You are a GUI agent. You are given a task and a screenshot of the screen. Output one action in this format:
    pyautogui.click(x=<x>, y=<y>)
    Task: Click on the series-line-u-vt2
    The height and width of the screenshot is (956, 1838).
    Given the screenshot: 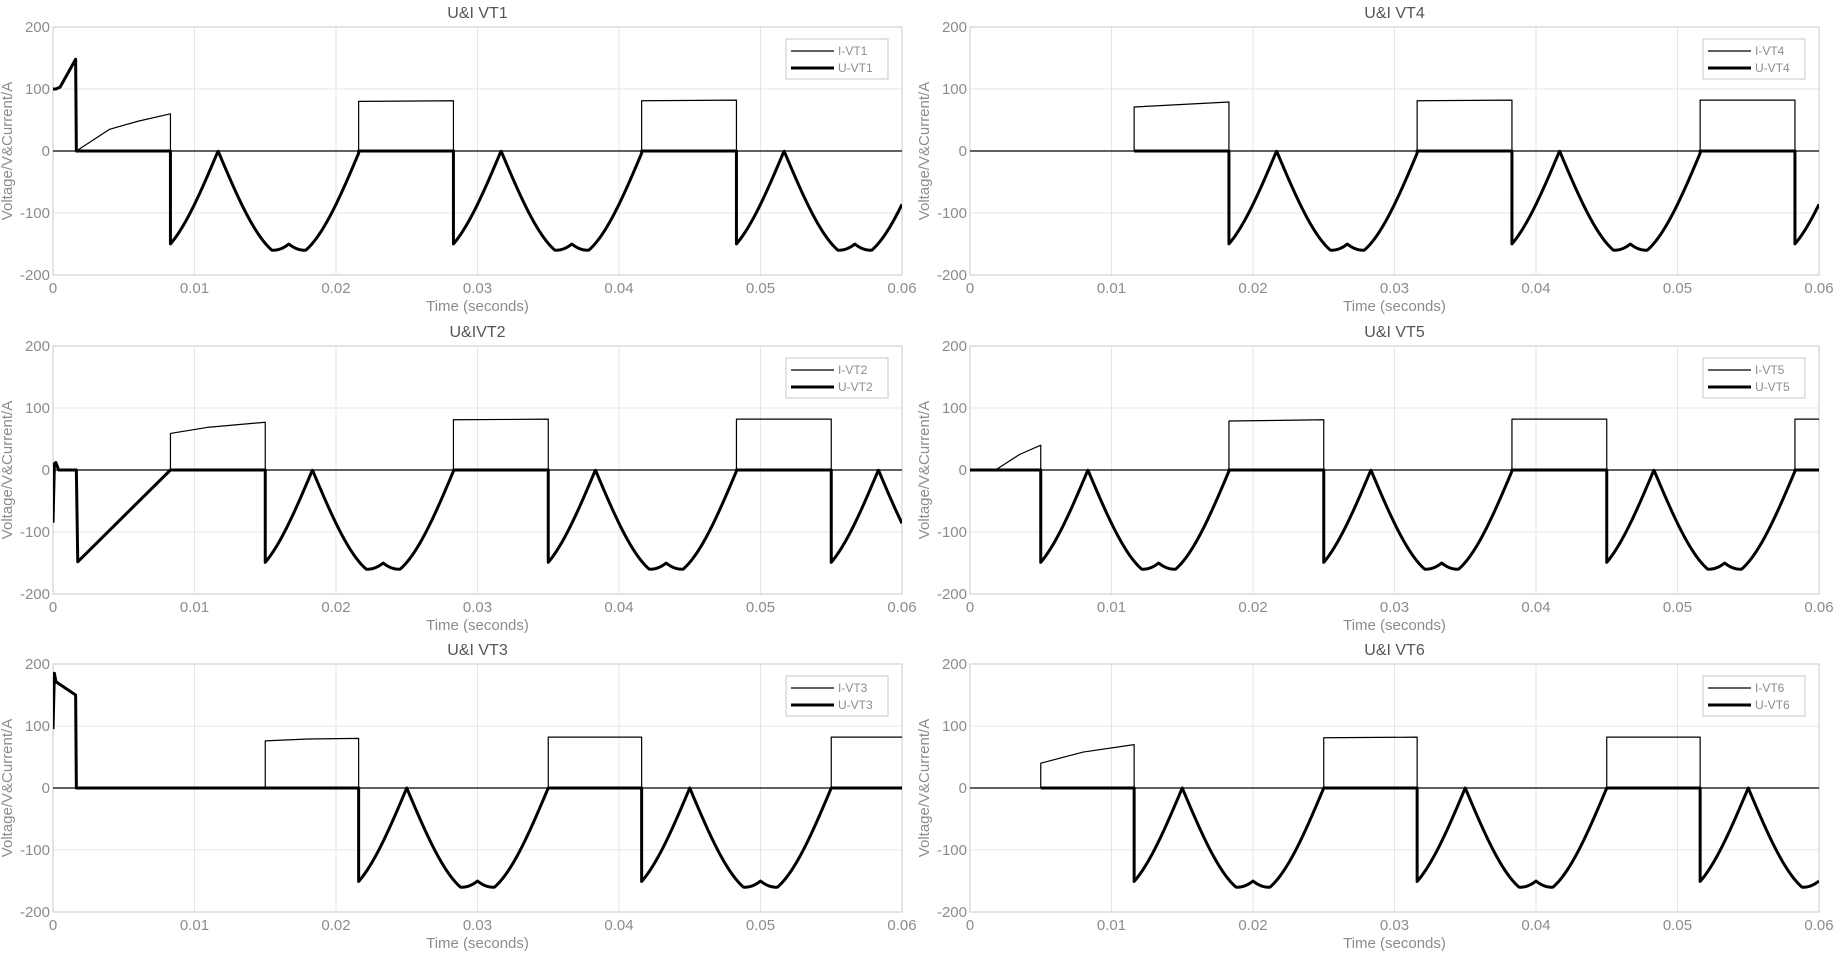 What is the action you would take?
    pyautogui.click(x=477, y=516)
    